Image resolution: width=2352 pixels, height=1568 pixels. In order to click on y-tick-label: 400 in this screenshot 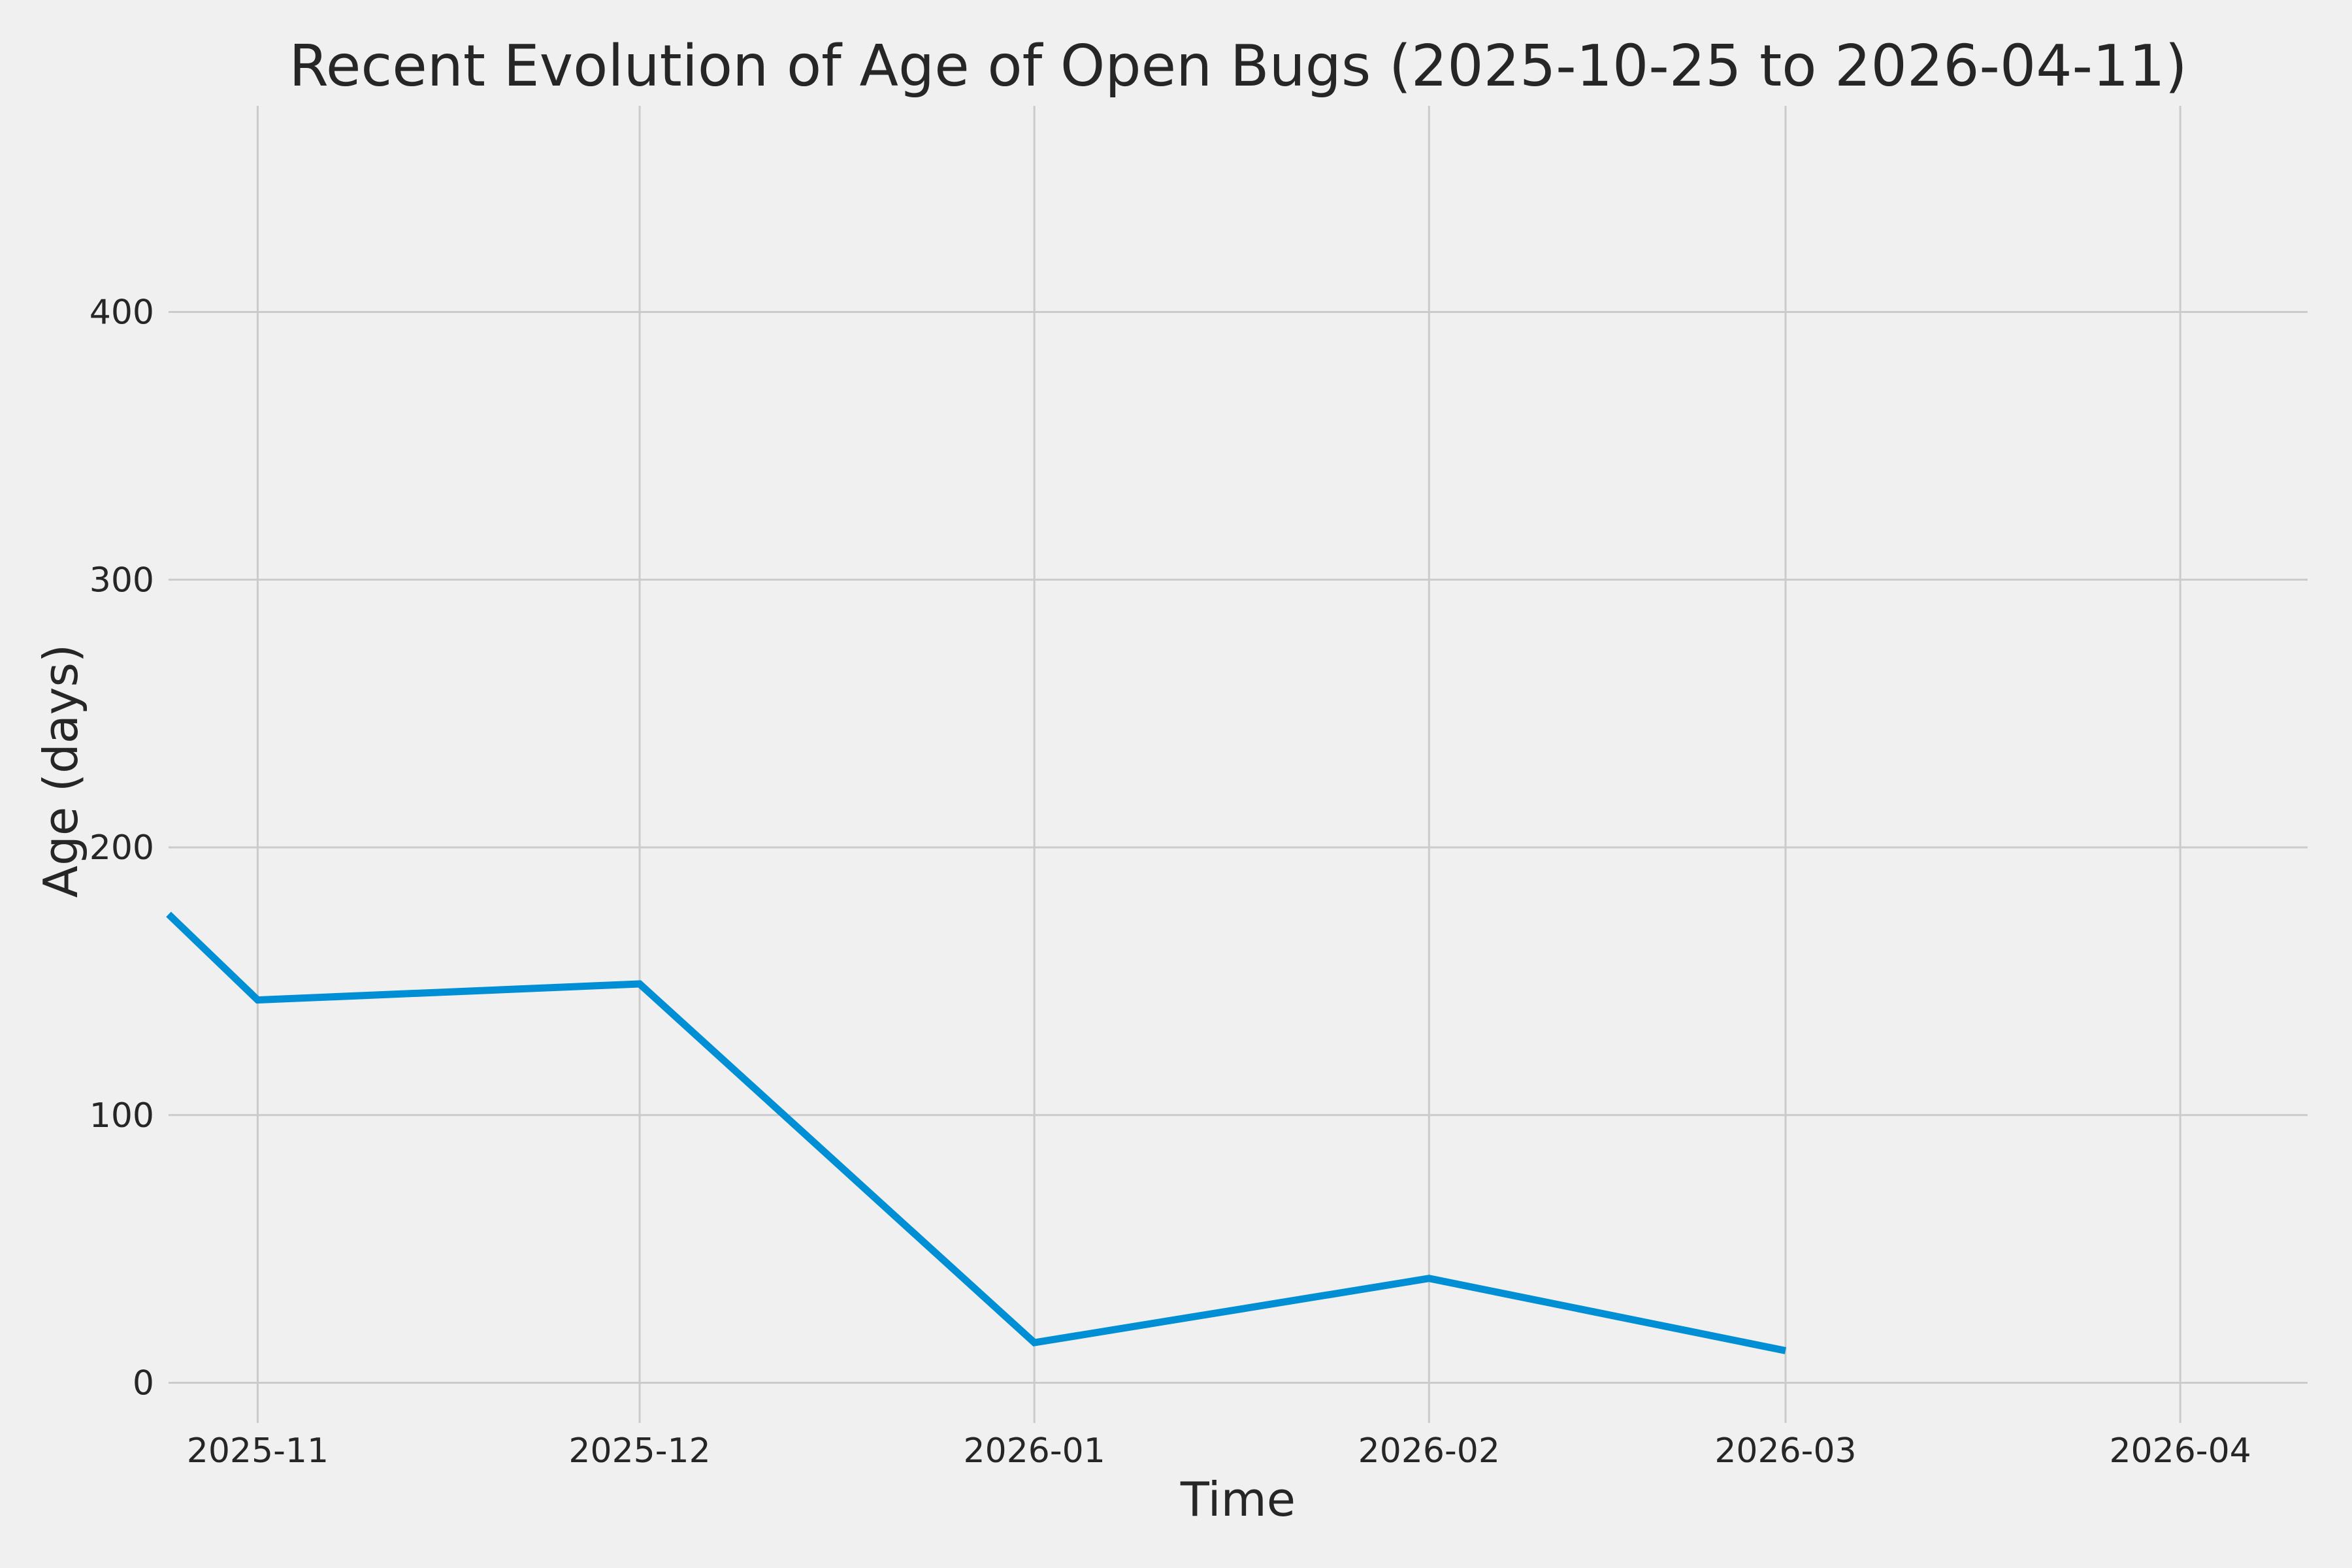, I will do `click(122, 313)`.